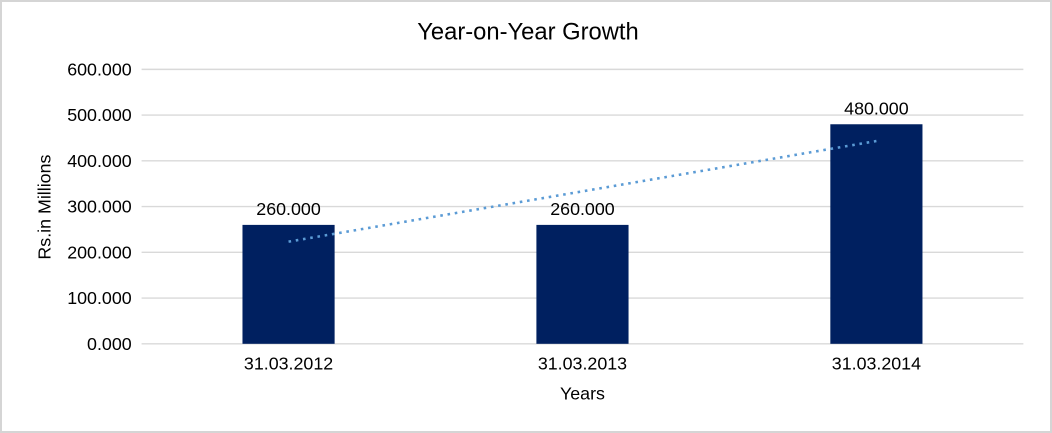  What do you see at coordinates (876, 364) in the screenshot?
I see `x-tick-label: 31.03.2014` at bounding box center [876, 364].